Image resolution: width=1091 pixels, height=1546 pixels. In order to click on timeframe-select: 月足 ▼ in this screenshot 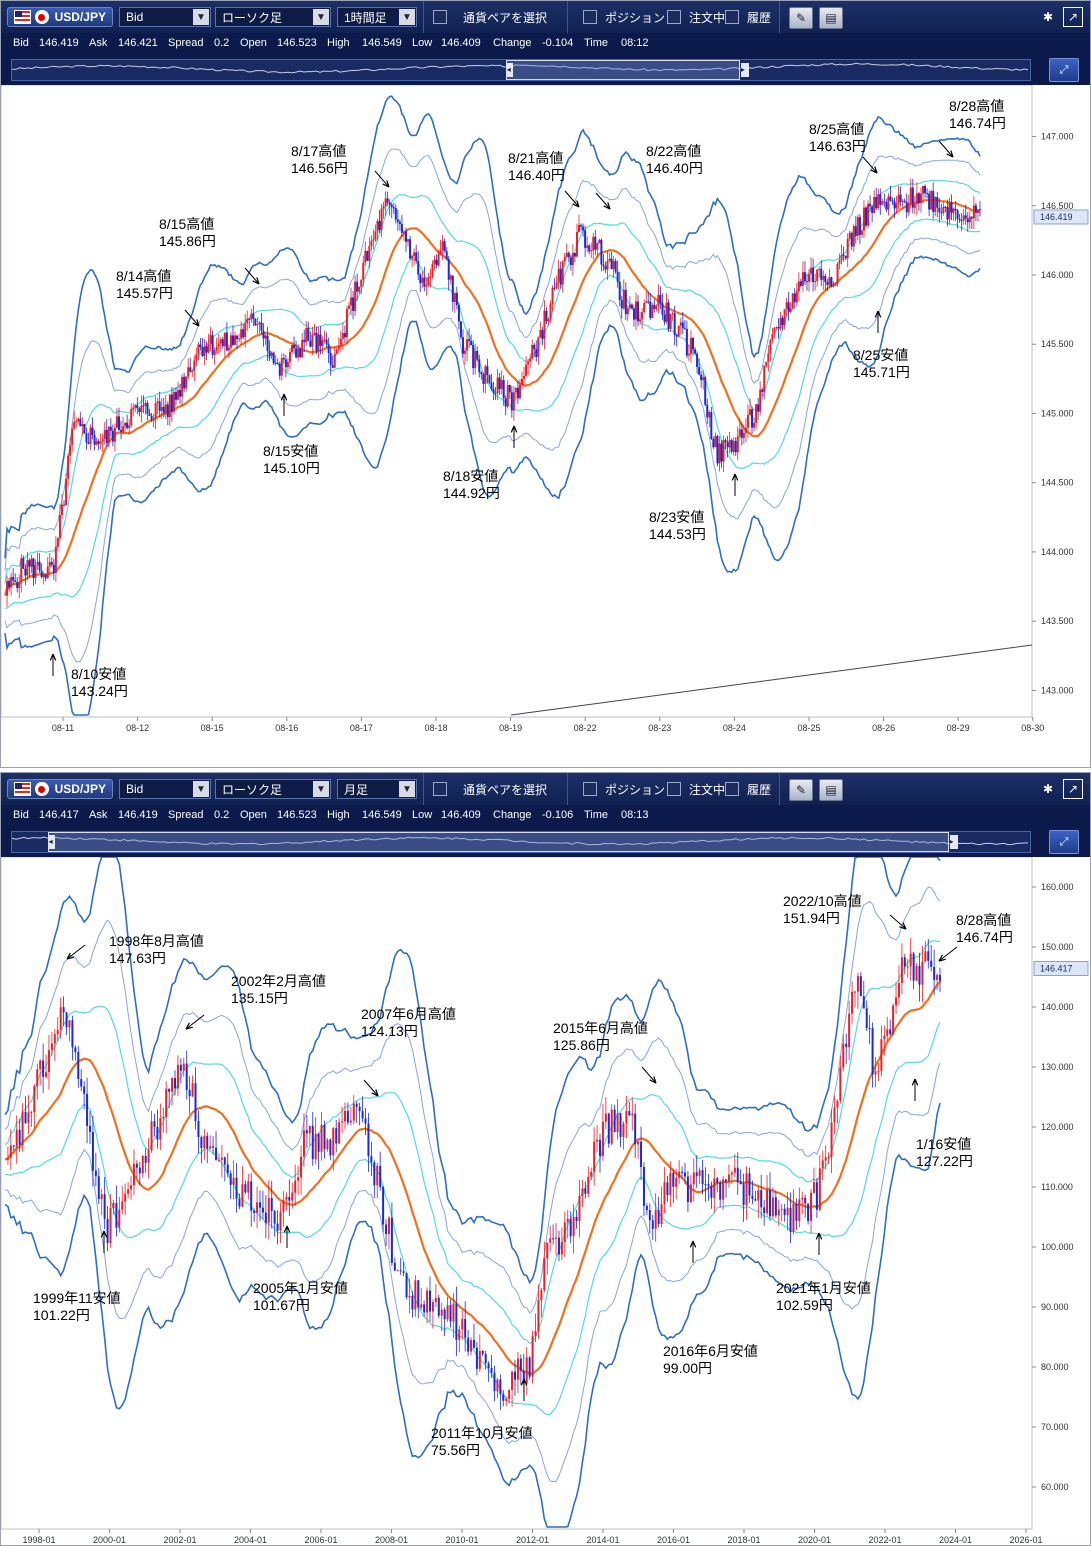, I will do `click(377, 789)`.